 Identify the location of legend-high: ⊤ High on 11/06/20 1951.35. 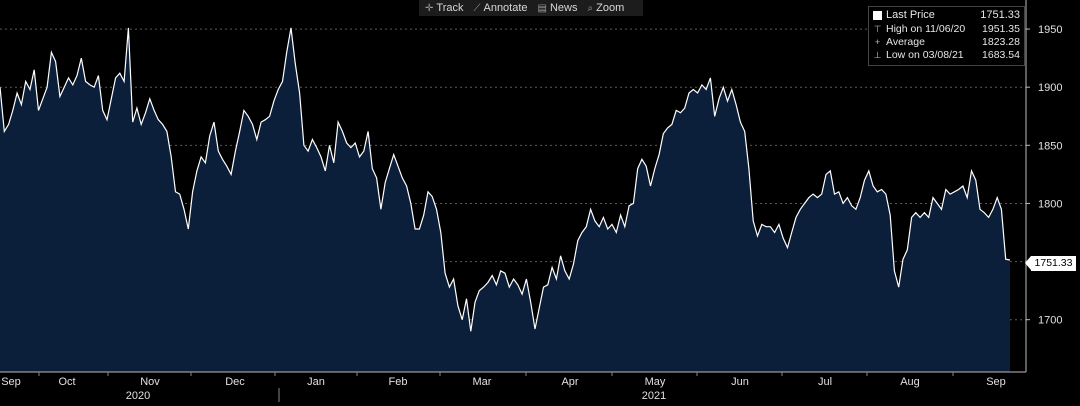
(946, 29).